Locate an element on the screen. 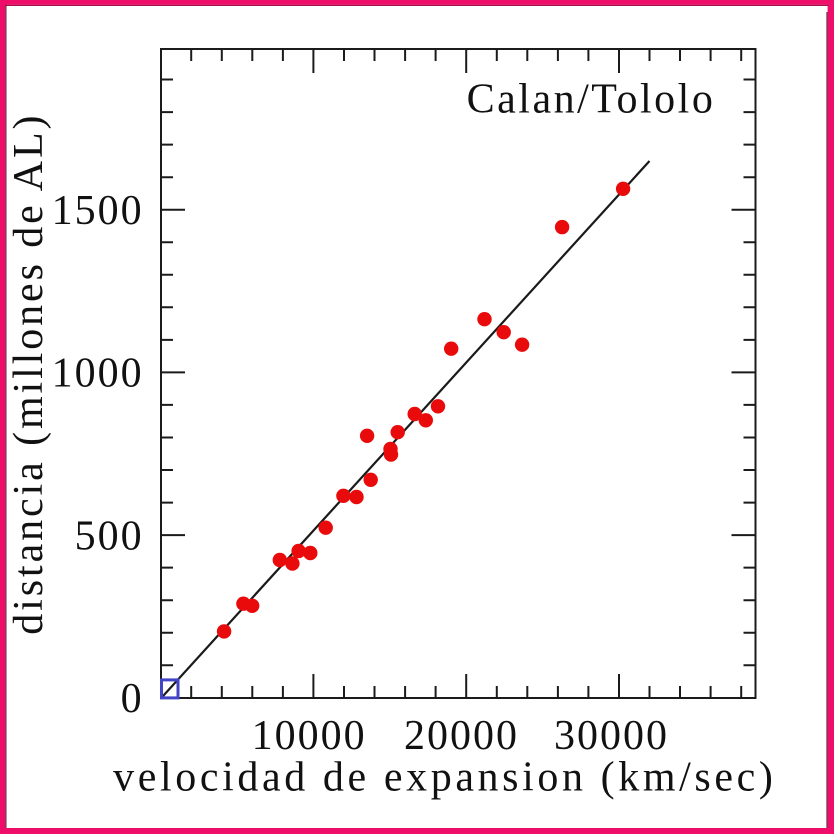 This screenshot has height=834, width=834. svg-text: 1500 is located at coordinates (98, 211).